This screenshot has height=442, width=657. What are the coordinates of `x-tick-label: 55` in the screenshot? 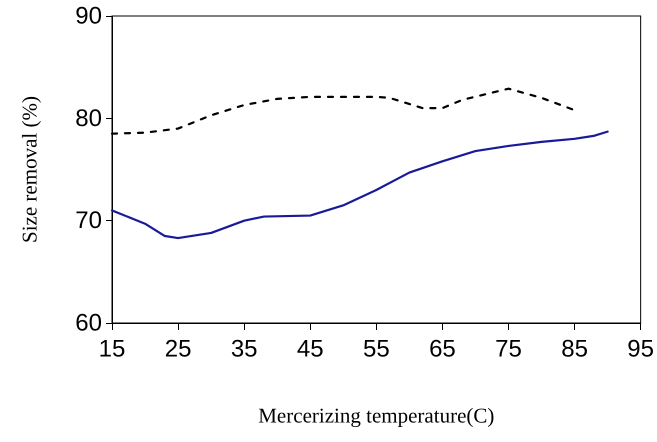 It's located at (376, 349).